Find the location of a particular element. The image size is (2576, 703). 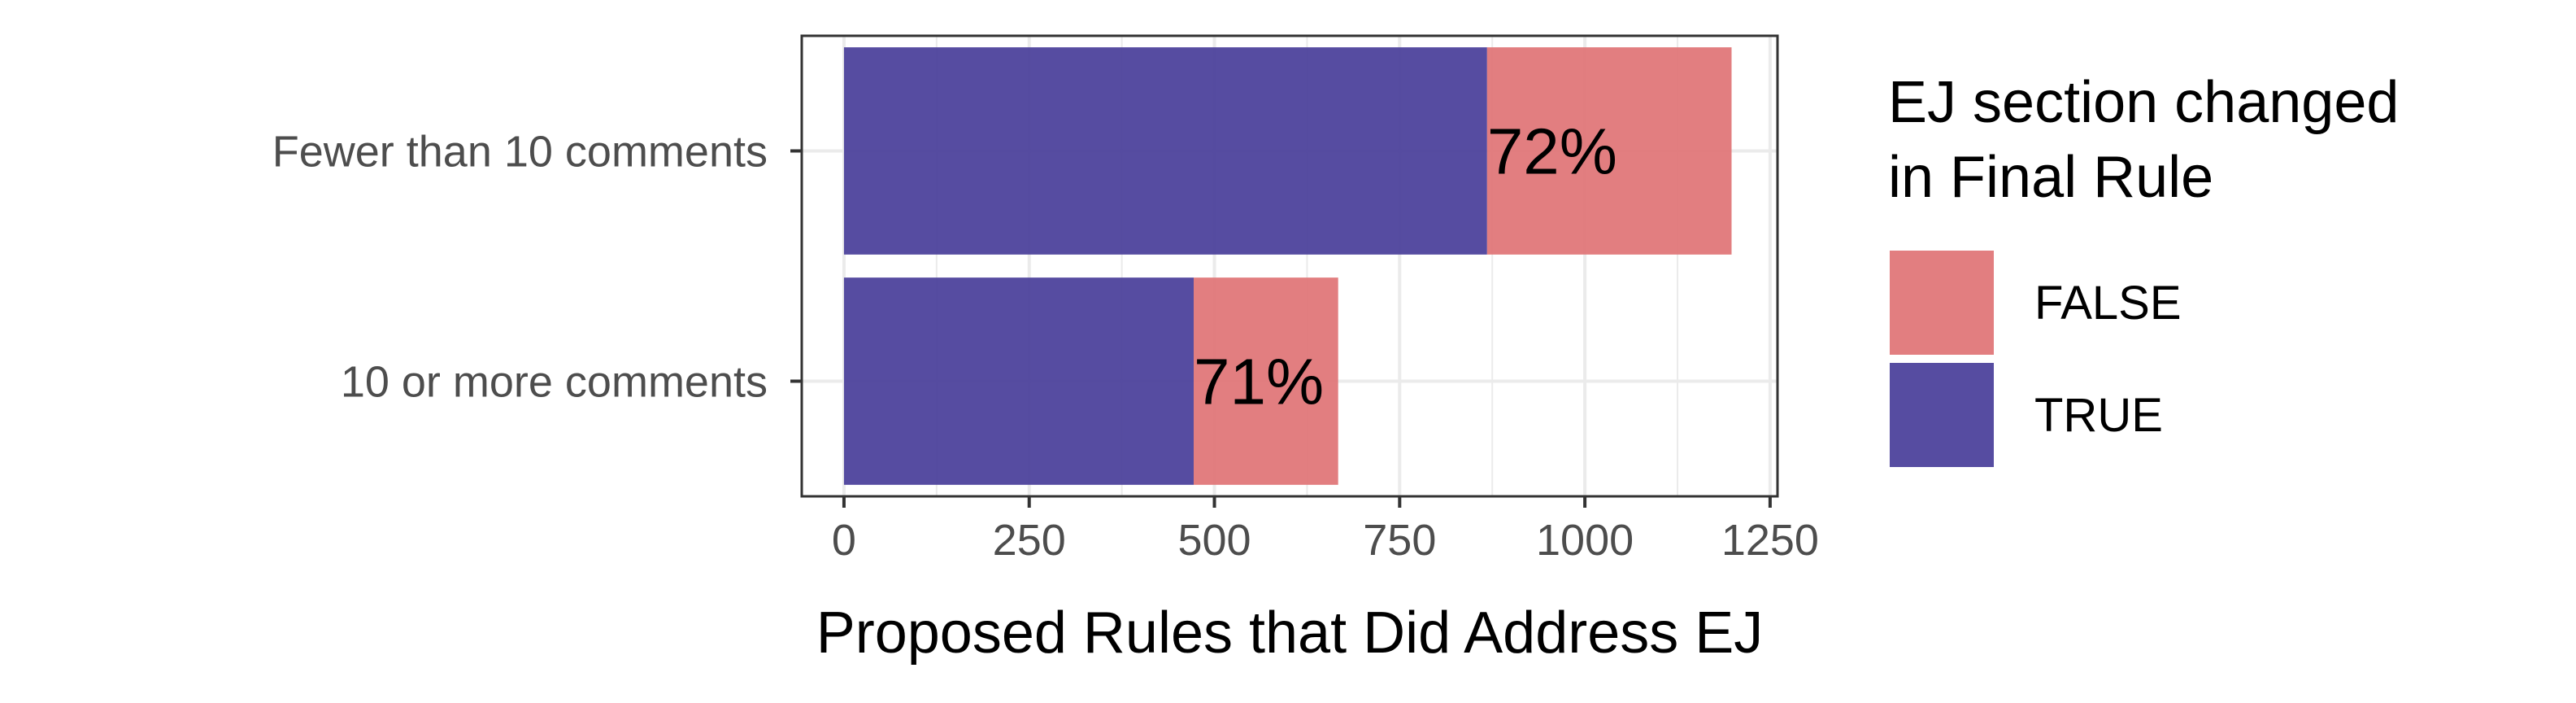

legend-label: FALSE is located at coordinates (2108, 303).